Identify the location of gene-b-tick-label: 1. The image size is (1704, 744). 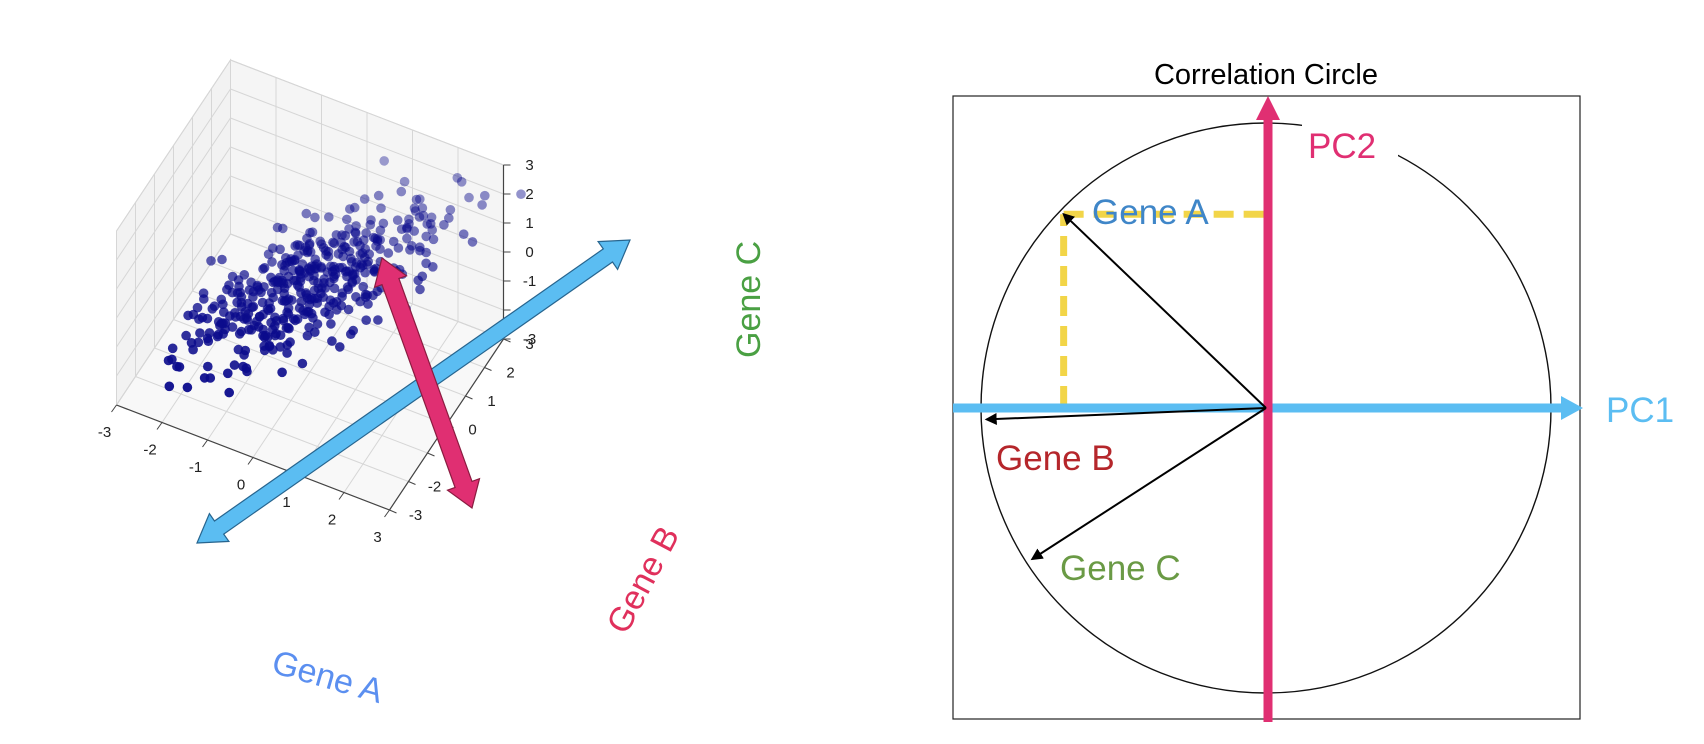
(491, 401).